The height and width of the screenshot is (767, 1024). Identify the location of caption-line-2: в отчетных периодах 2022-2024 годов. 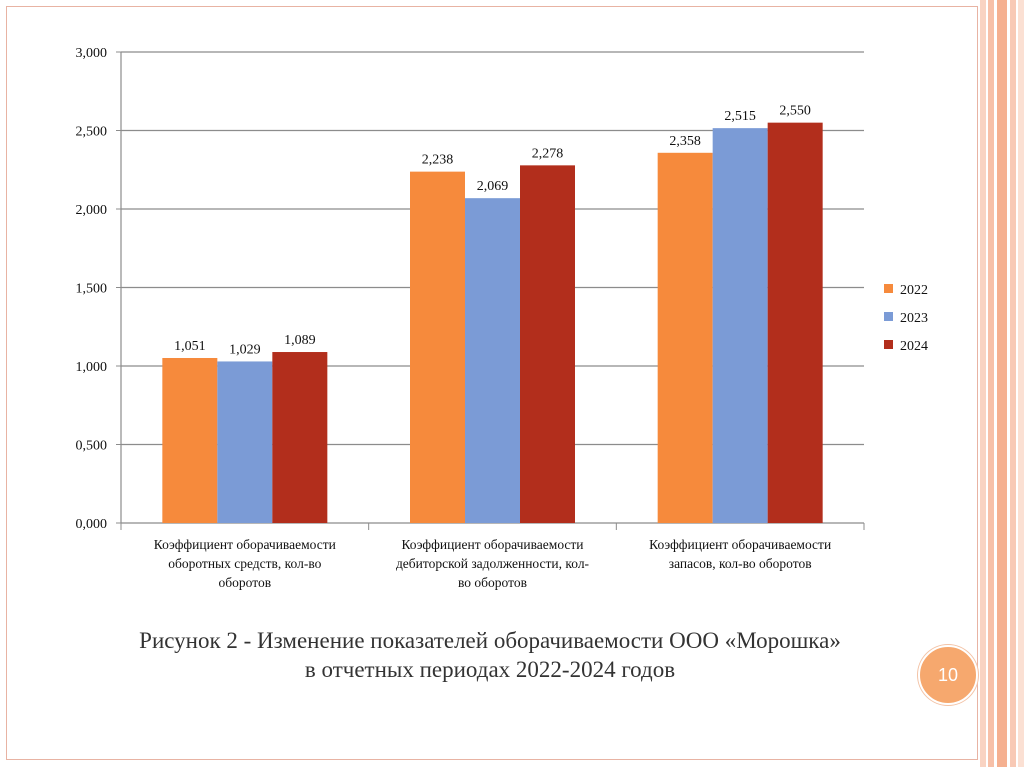
(490, 669).